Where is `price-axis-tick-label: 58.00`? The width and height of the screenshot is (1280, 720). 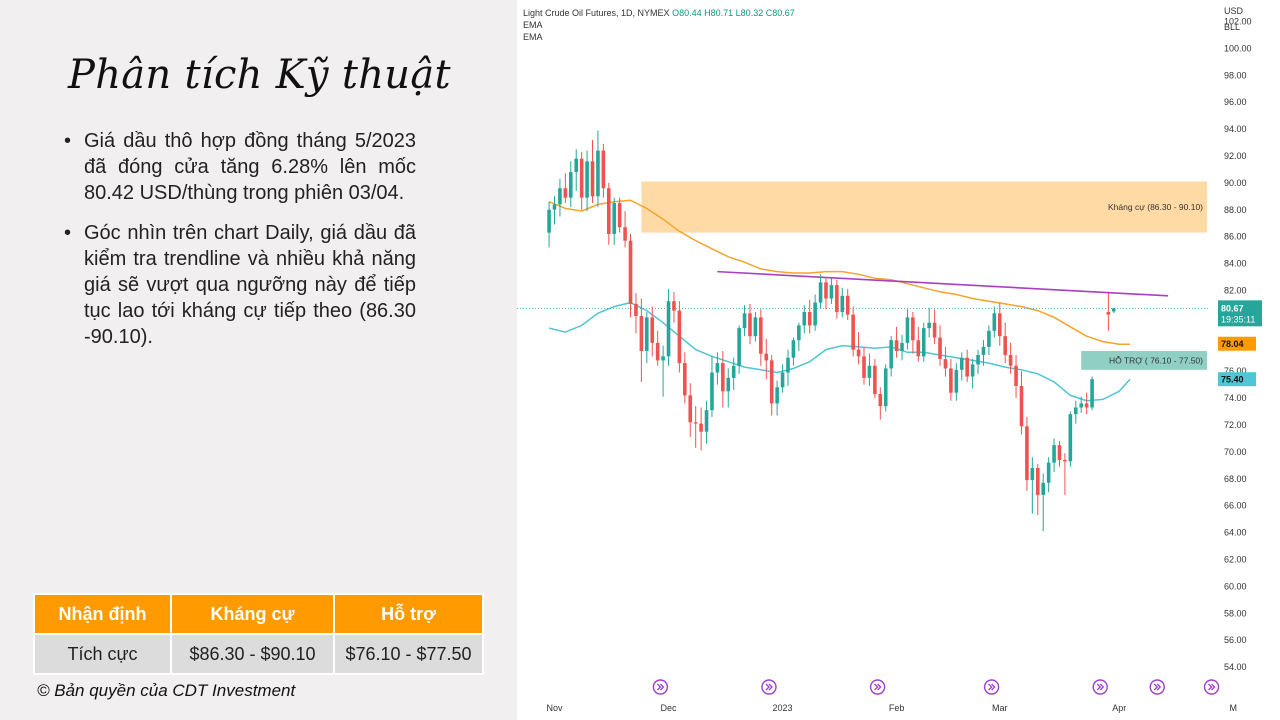 price-axis-tick-label: 58.00 is located at coordinates (1235, 613).